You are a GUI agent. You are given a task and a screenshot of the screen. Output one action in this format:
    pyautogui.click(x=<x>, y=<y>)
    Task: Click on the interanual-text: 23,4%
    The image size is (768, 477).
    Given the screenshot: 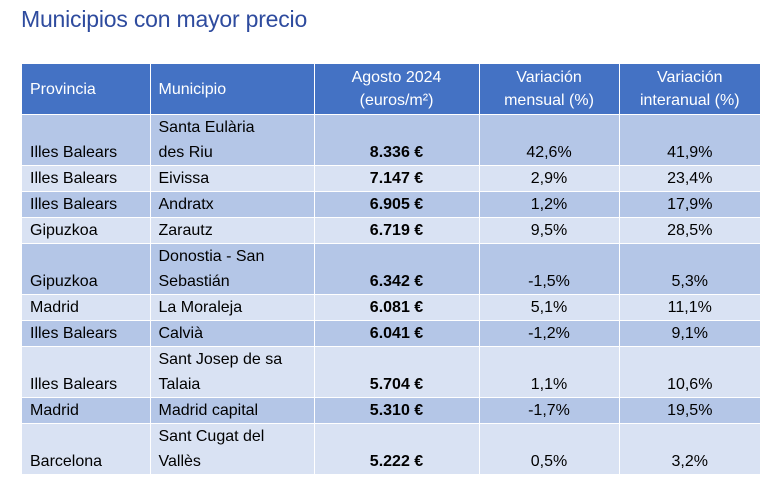 What is the action you would take?
    pyautogui.click(x=690, y=178)
    